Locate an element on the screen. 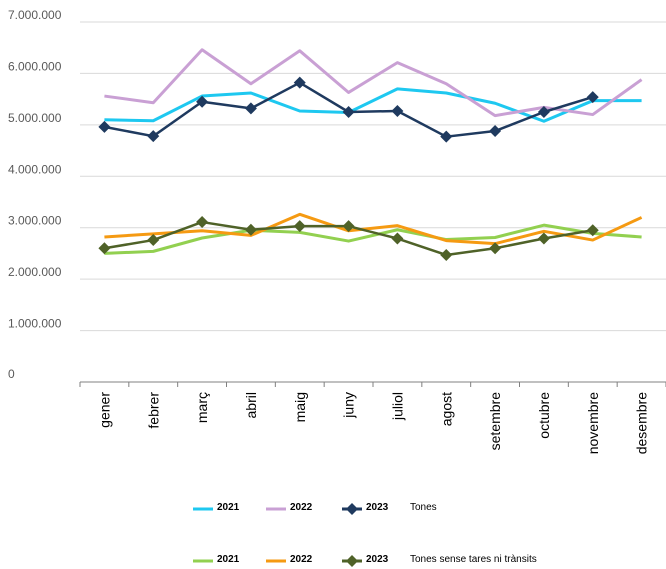 This screenshot has height=569, width=666. x-tick-label: gener is located at coordinates (104, 410).